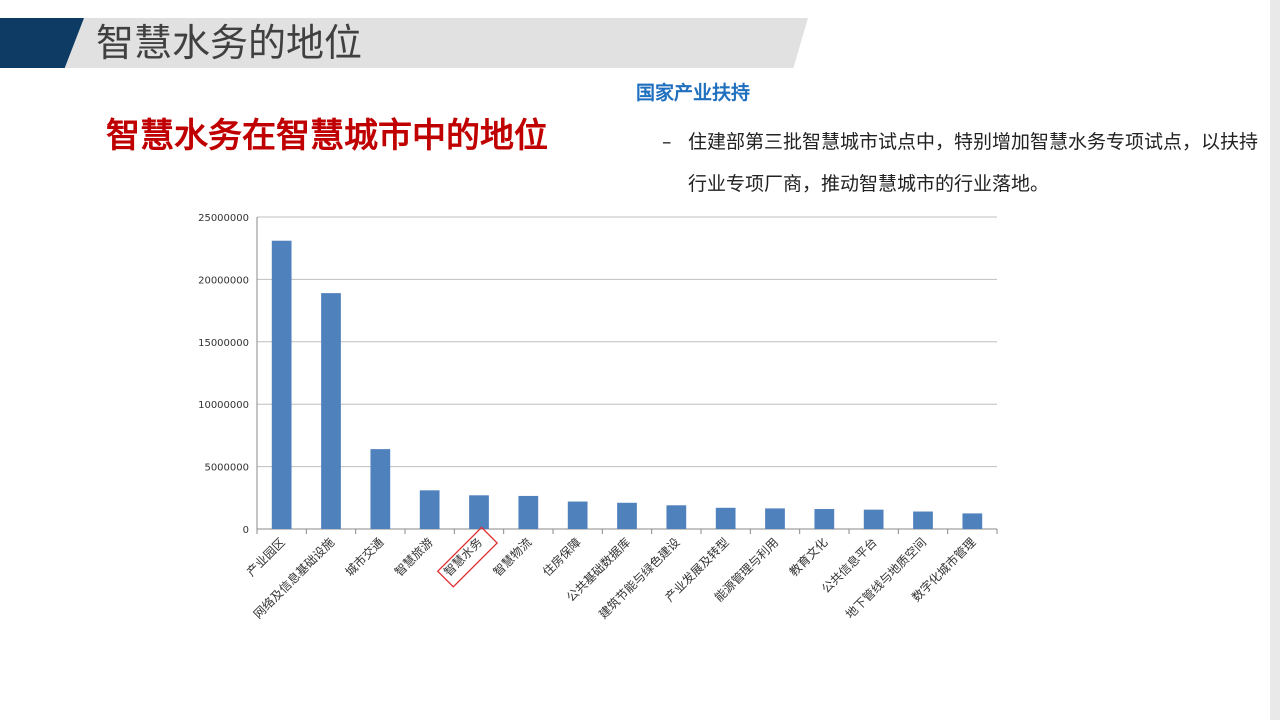 The height and width of the screenshot is (720, 1280). I want to click on y-tick-label: 0, so click(246, 530).